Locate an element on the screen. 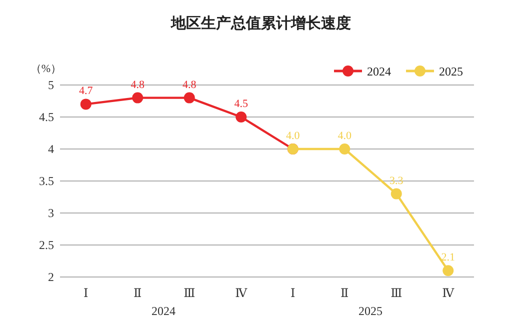 Image resolution: width=522 pixels, height=331 pixels. y-axis-title: （%） is located at coordinates (46, 69).